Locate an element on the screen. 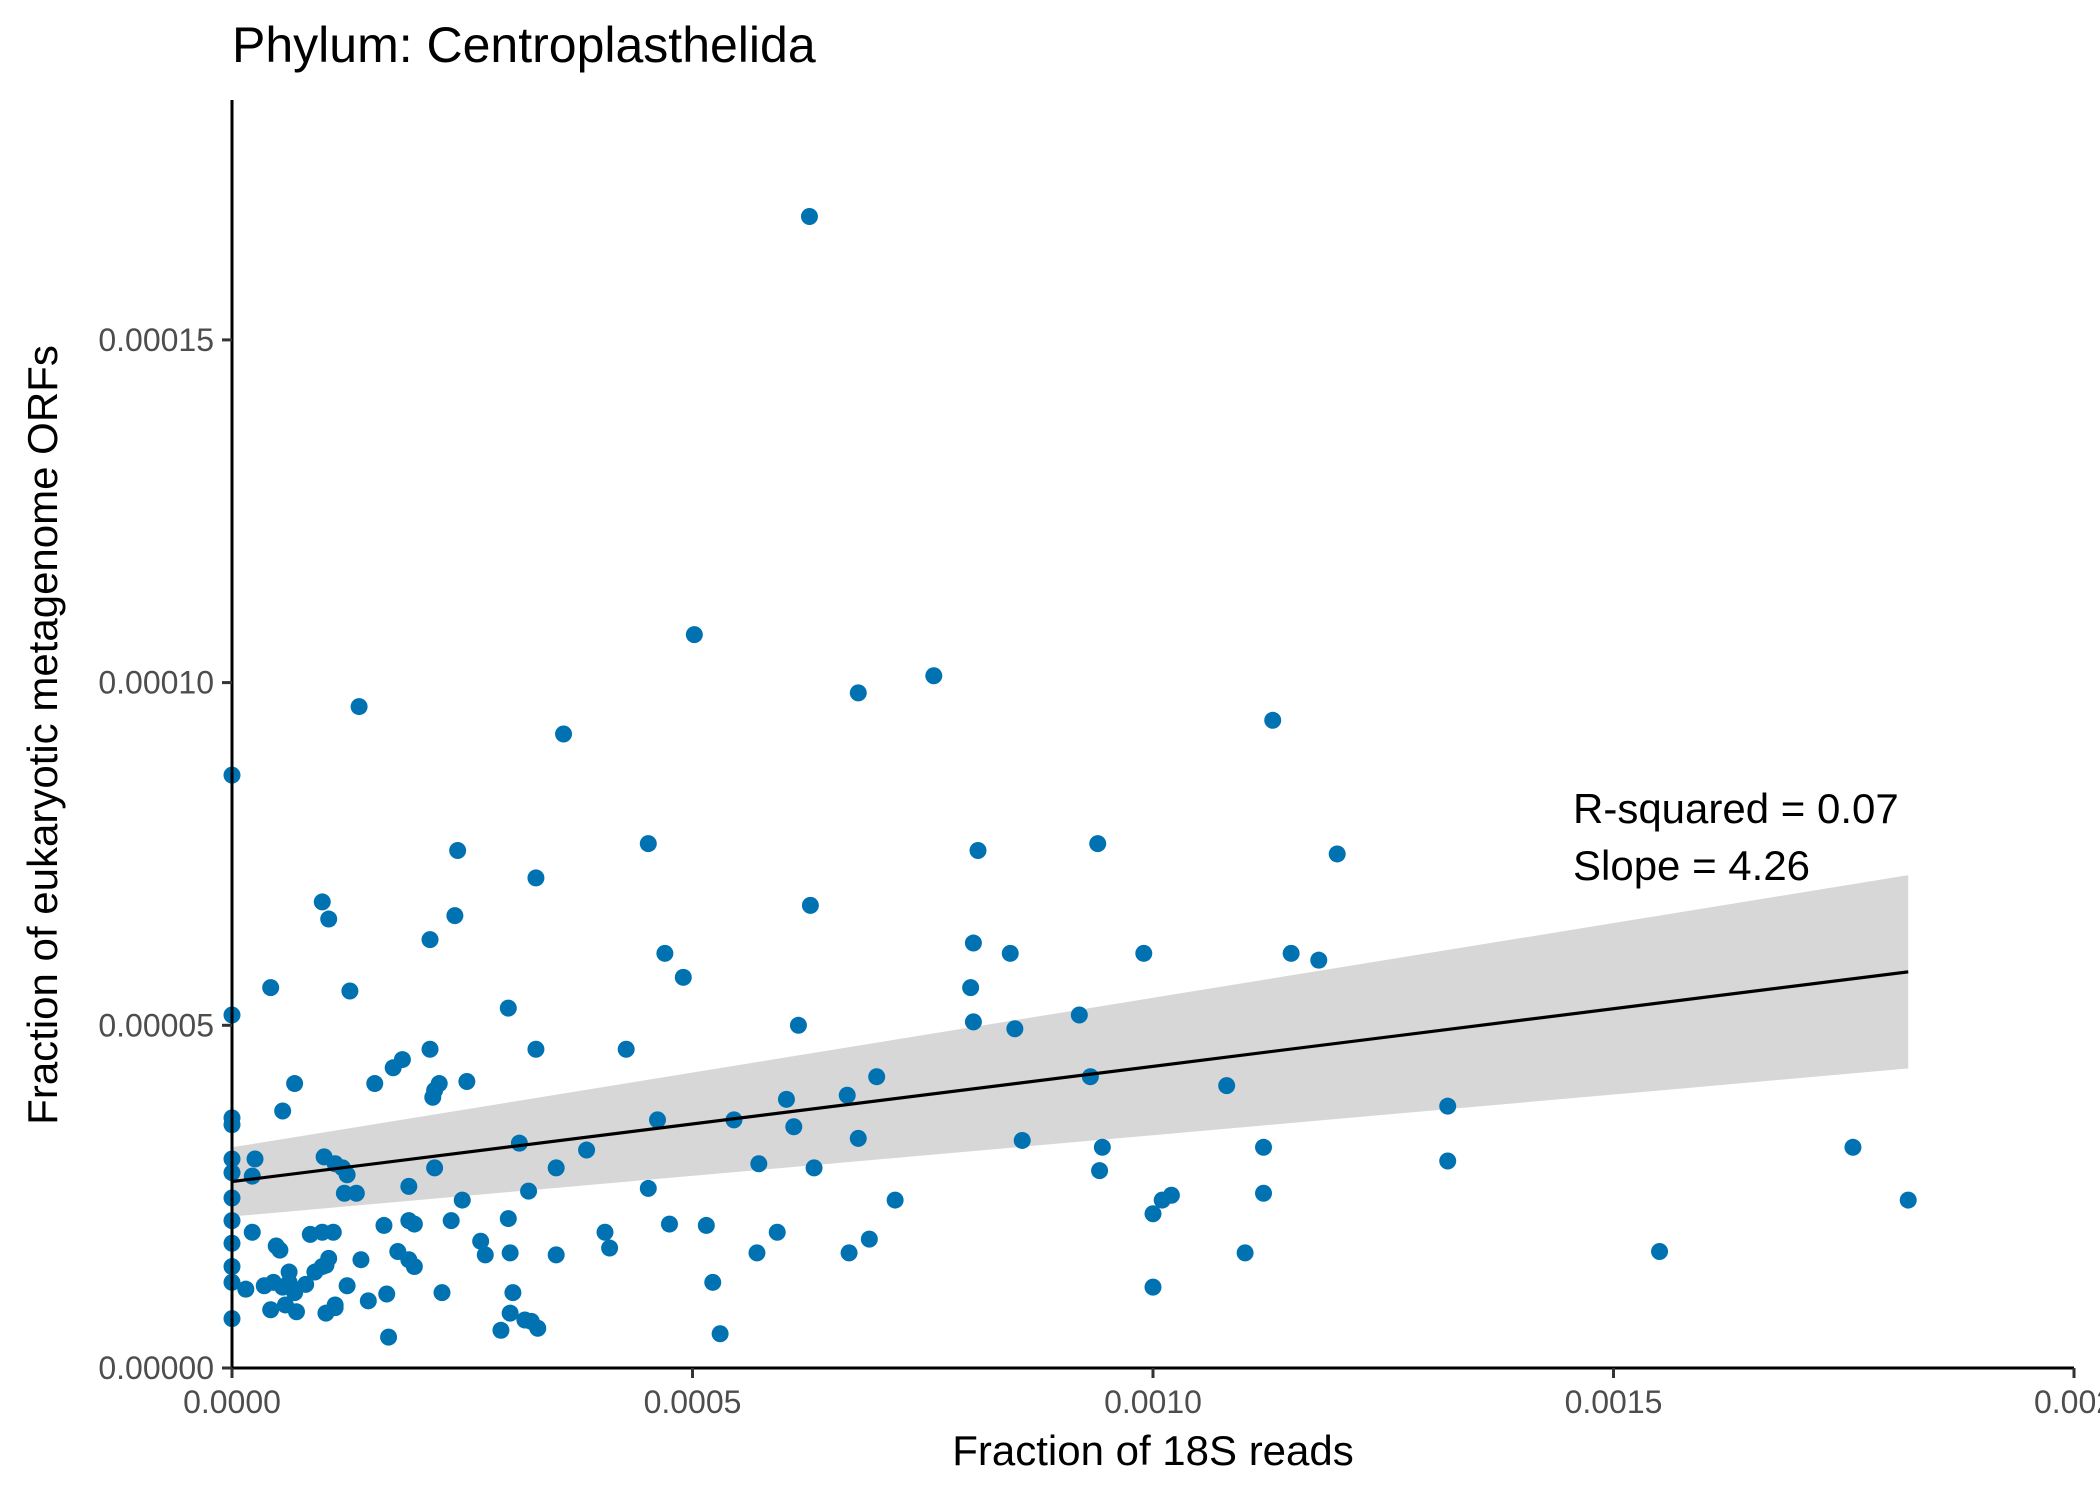 This screenshot has height=1500, width=2100. regression-line is located at coordinates (1070, 1077).